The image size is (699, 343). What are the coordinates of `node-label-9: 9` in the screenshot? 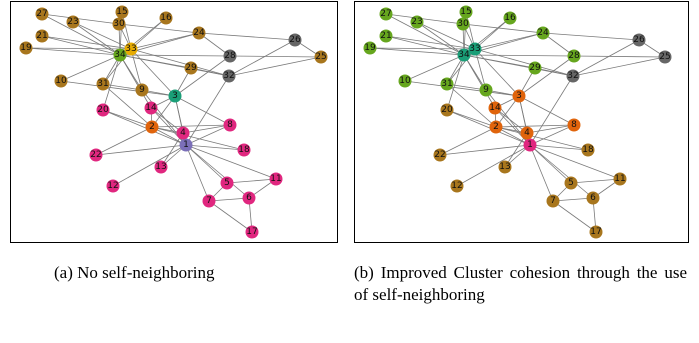 It's located at (142, 90).